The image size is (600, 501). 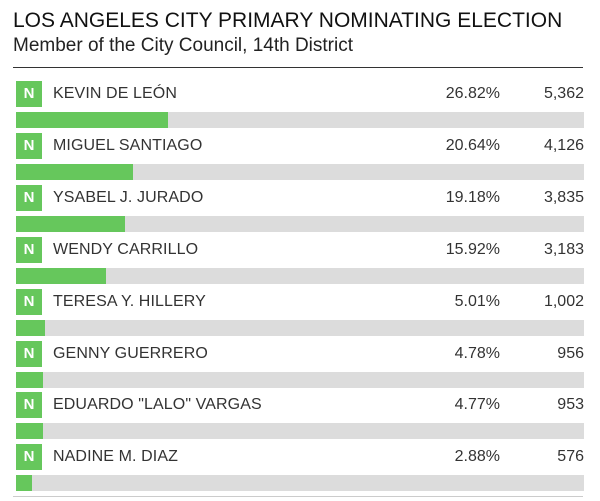 What do you see at coordinates (472, 93) in the screenshot?
I see `vote-percent: 26.82%` at bounding box center [472, 93].